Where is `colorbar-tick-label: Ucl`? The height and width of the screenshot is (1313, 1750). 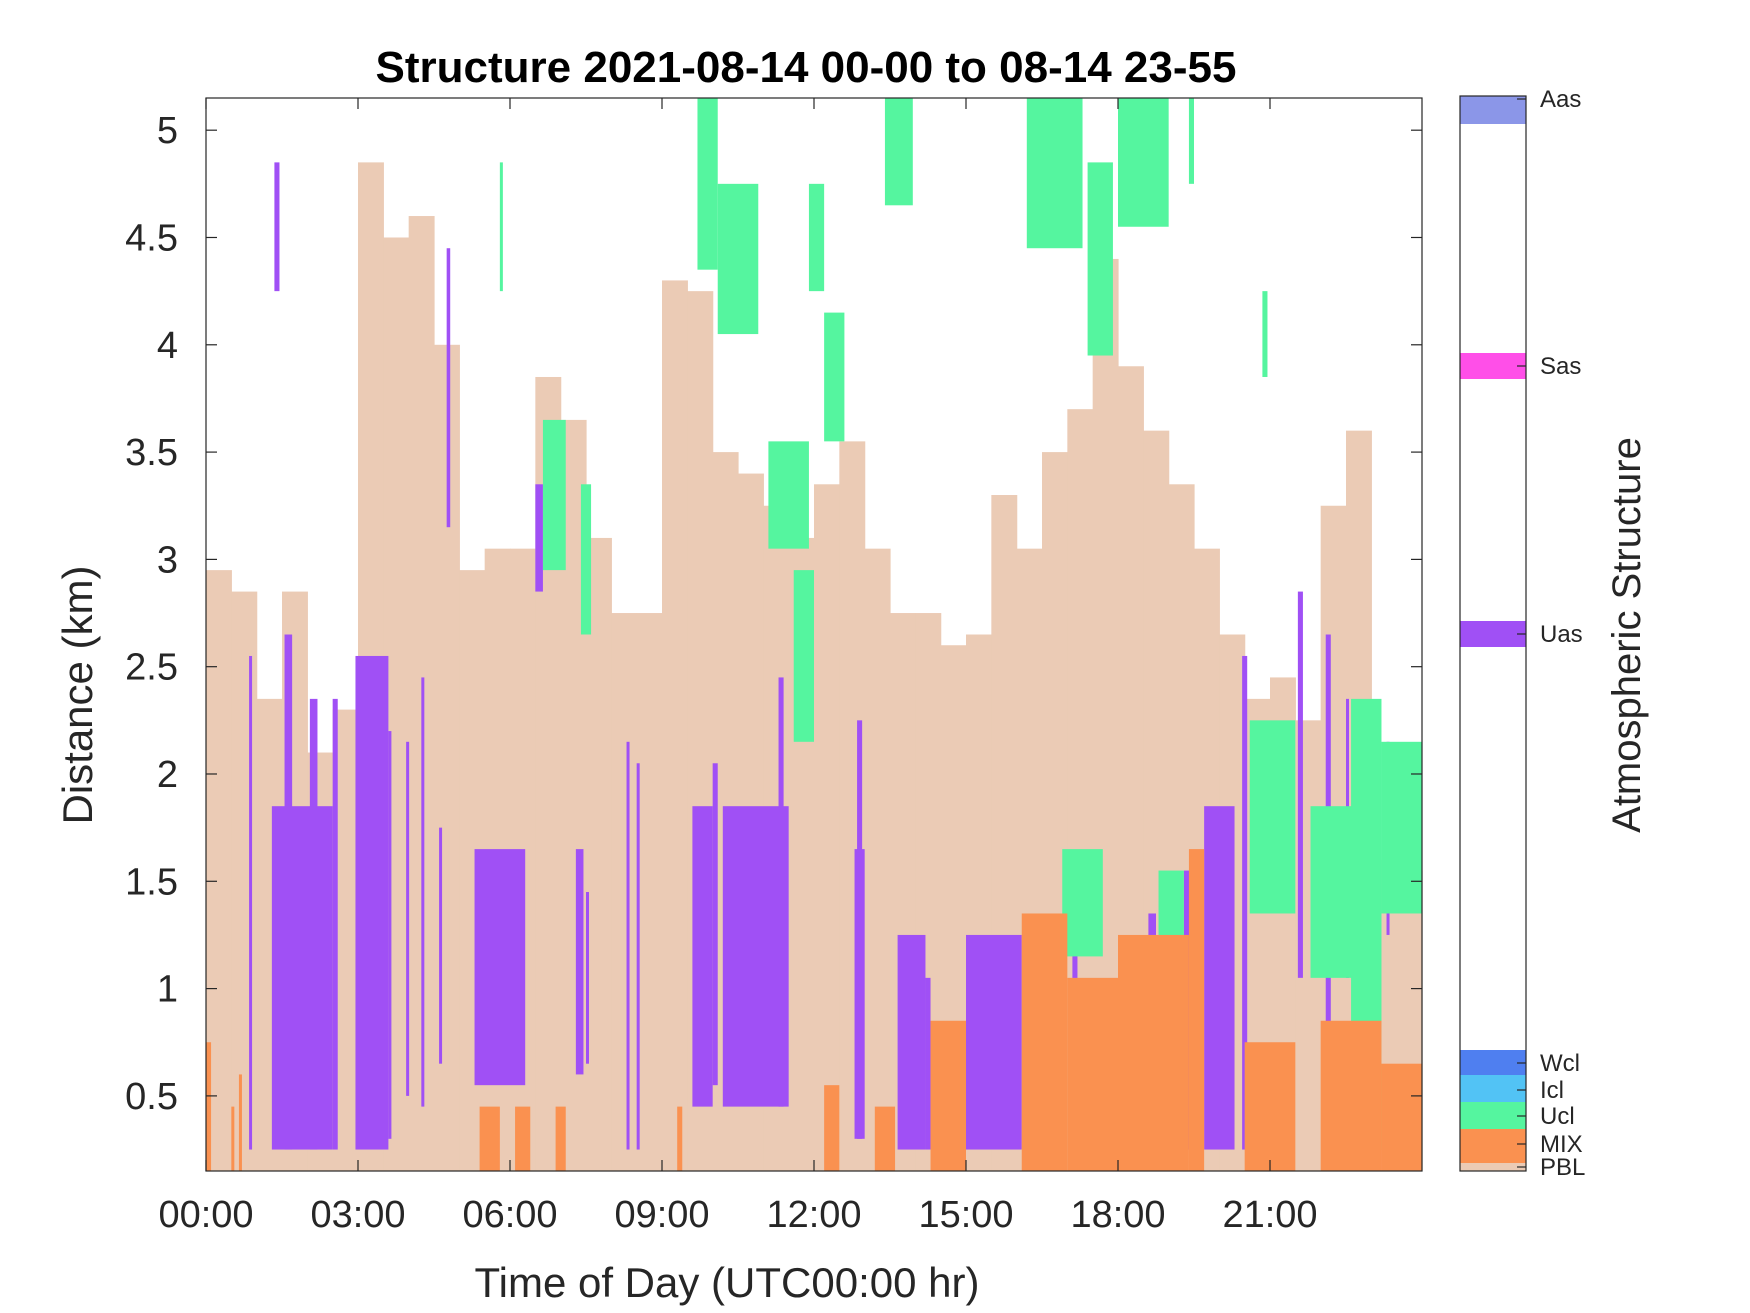
colorbar-tick-label: Ucl is located at coordinates (1557, 1116).